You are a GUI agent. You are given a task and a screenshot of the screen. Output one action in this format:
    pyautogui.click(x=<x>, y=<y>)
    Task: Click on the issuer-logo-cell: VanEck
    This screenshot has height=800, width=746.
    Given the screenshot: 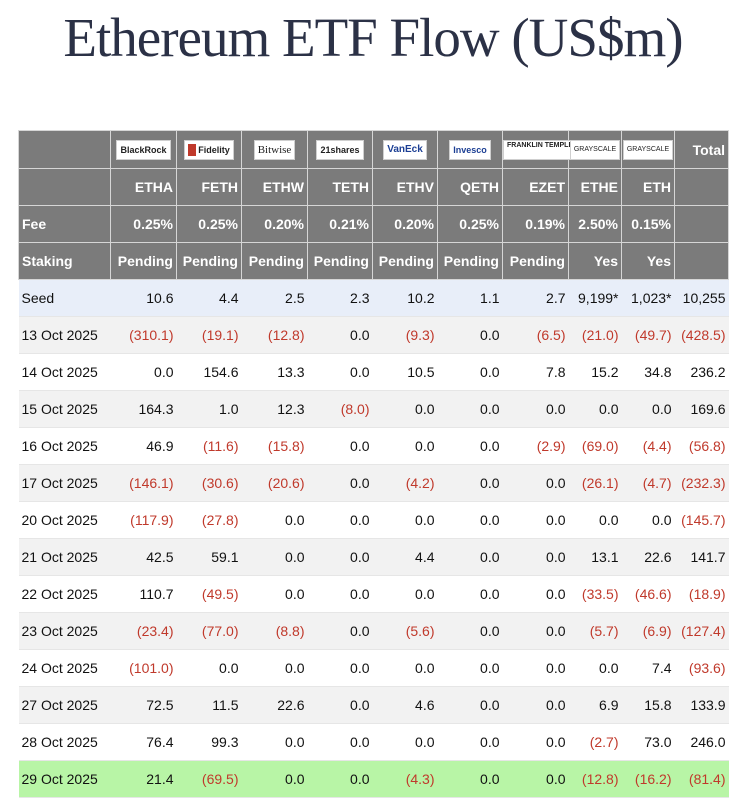 What is the action you would take?
    pyautogui.click(x=405, y=149)
    